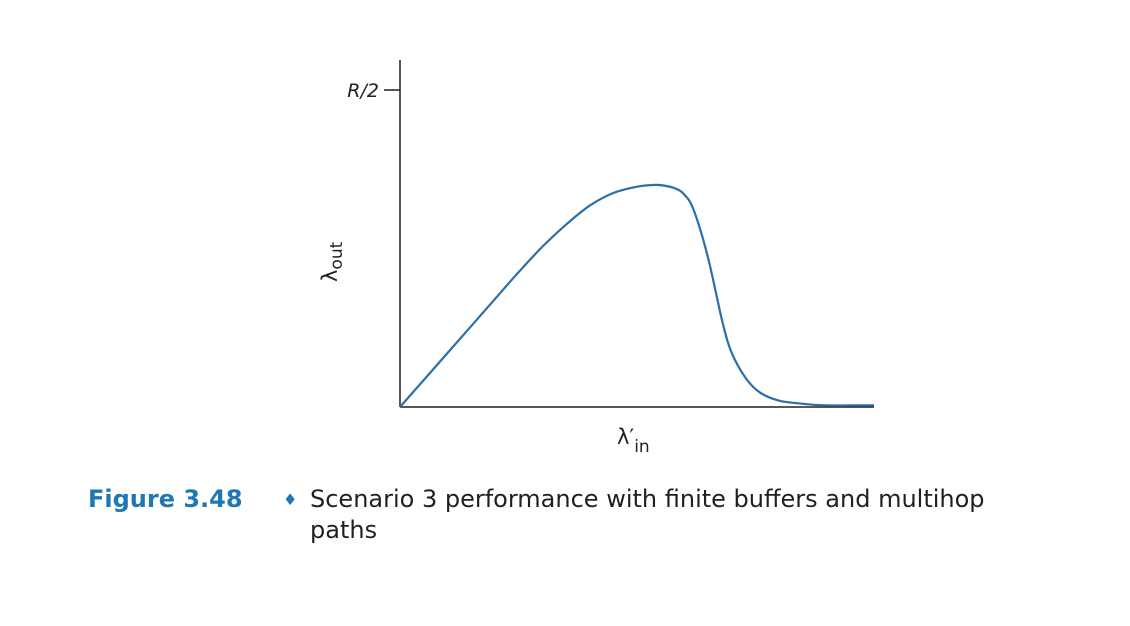 The height and width of the screenshot is (626, 1130). I want to click on y-ticks: R/2, so click(373, 91).